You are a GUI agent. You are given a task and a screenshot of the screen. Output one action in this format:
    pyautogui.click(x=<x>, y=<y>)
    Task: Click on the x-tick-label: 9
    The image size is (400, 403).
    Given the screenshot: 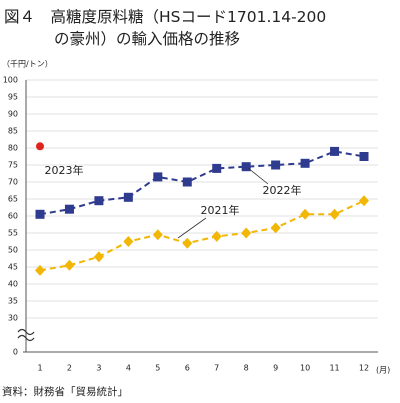 What is the action you would take?
    pyautogui.click(x=275, y=368)
    